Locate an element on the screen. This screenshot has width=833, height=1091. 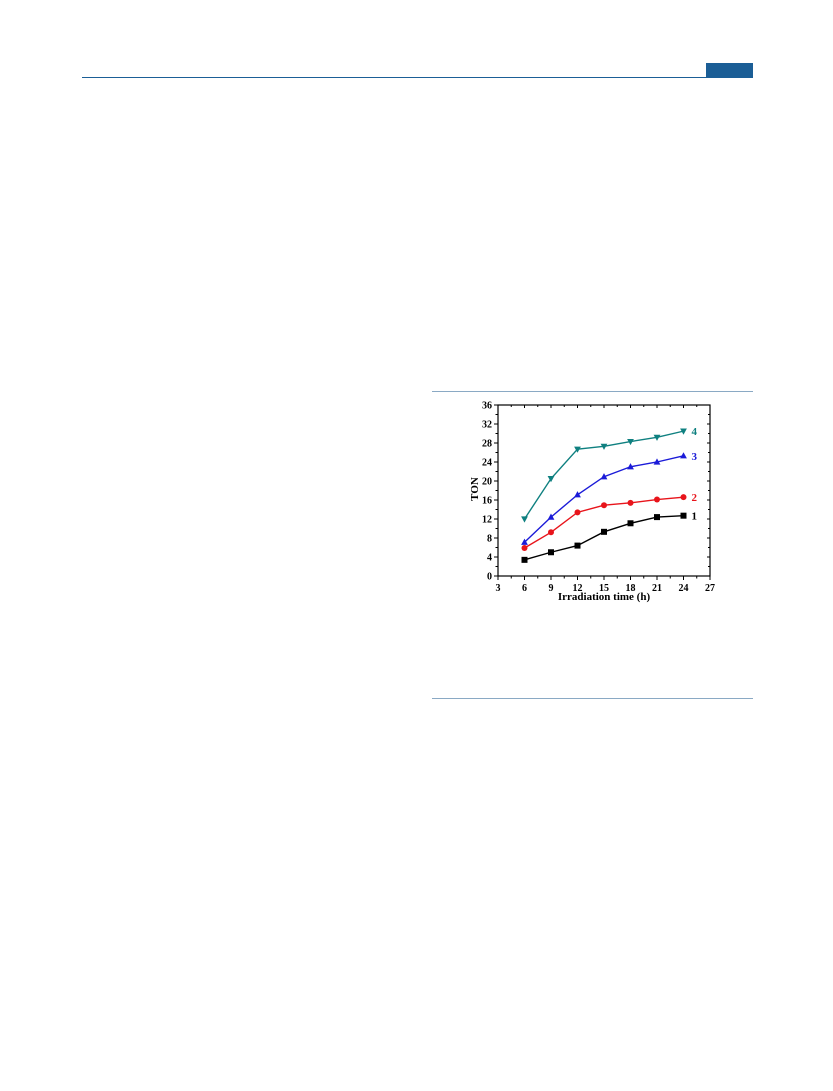
x-tick-label: 3 is located at coordinates (498, 588).